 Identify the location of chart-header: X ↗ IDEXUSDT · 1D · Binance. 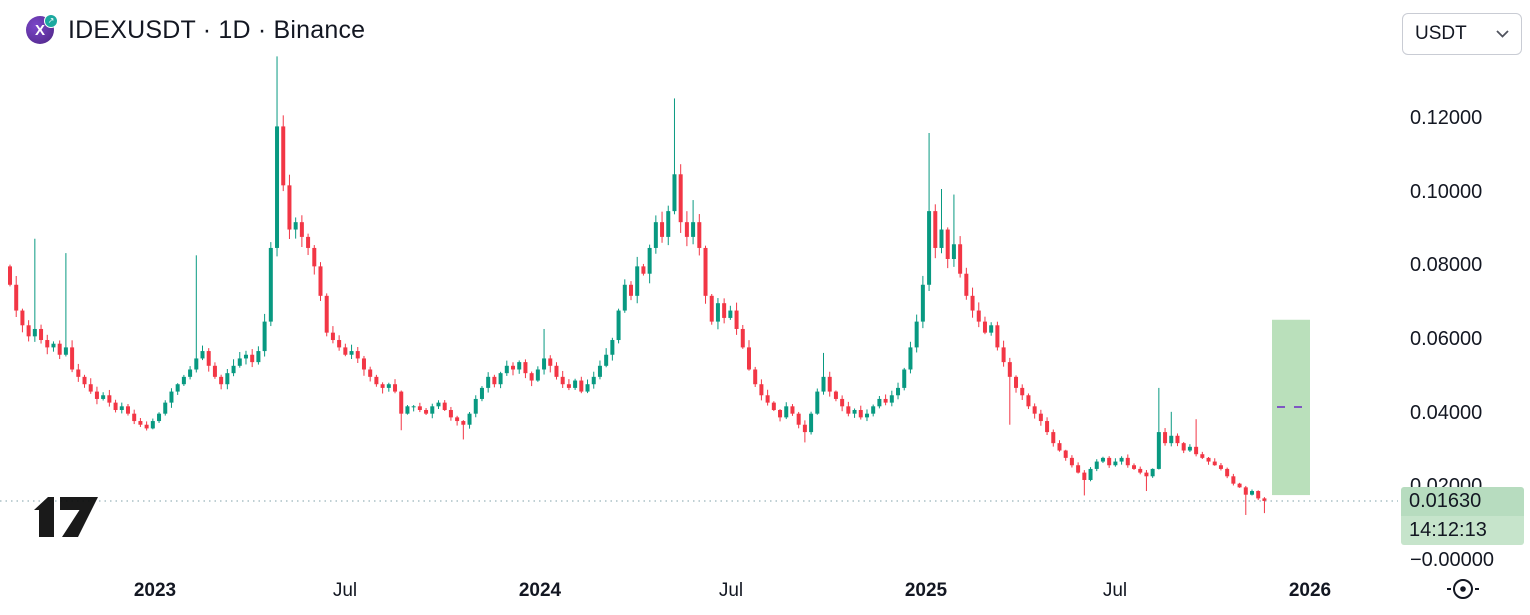
(195, 30).